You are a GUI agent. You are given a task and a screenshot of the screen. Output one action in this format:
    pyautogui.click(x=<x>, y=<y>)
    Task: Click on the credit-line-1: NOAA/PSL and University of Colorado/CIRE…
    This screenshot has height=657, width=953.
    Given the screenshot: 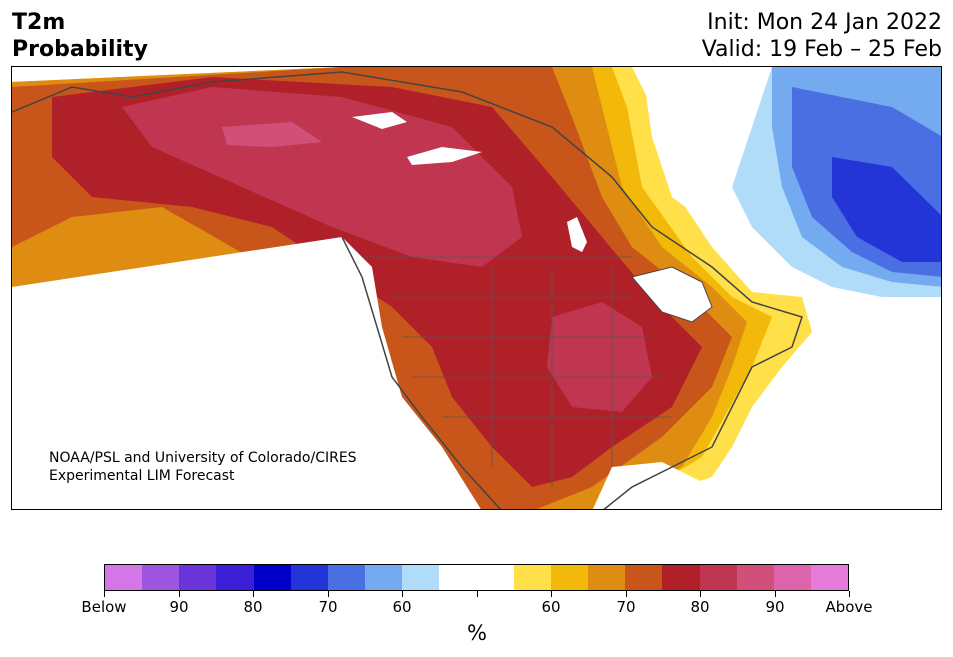 What is the action you would take?
    pyautogui.click(x=203, y=458)
    